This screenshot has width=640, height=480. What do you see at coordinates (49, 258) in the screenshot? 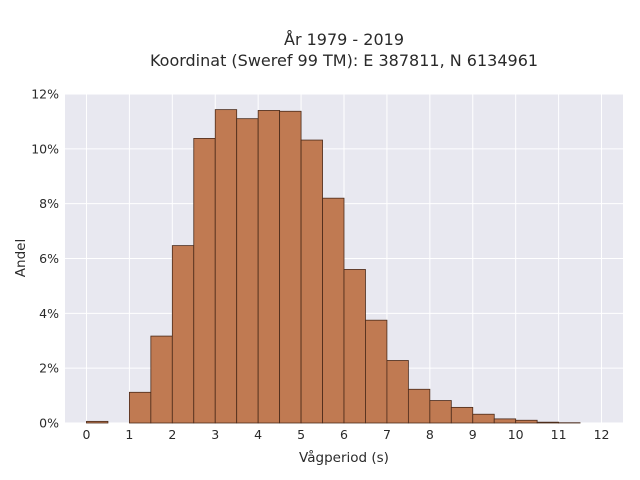
I see `y-tick-label: 6%` at bounding box center [49, 258].